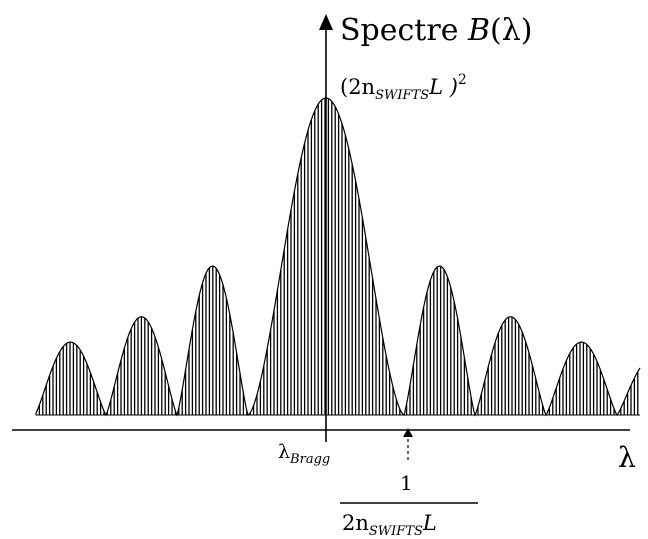  Describe the element at coordinates (408, 432) in the screenshot. I see `first-zero-arrow` at that location.